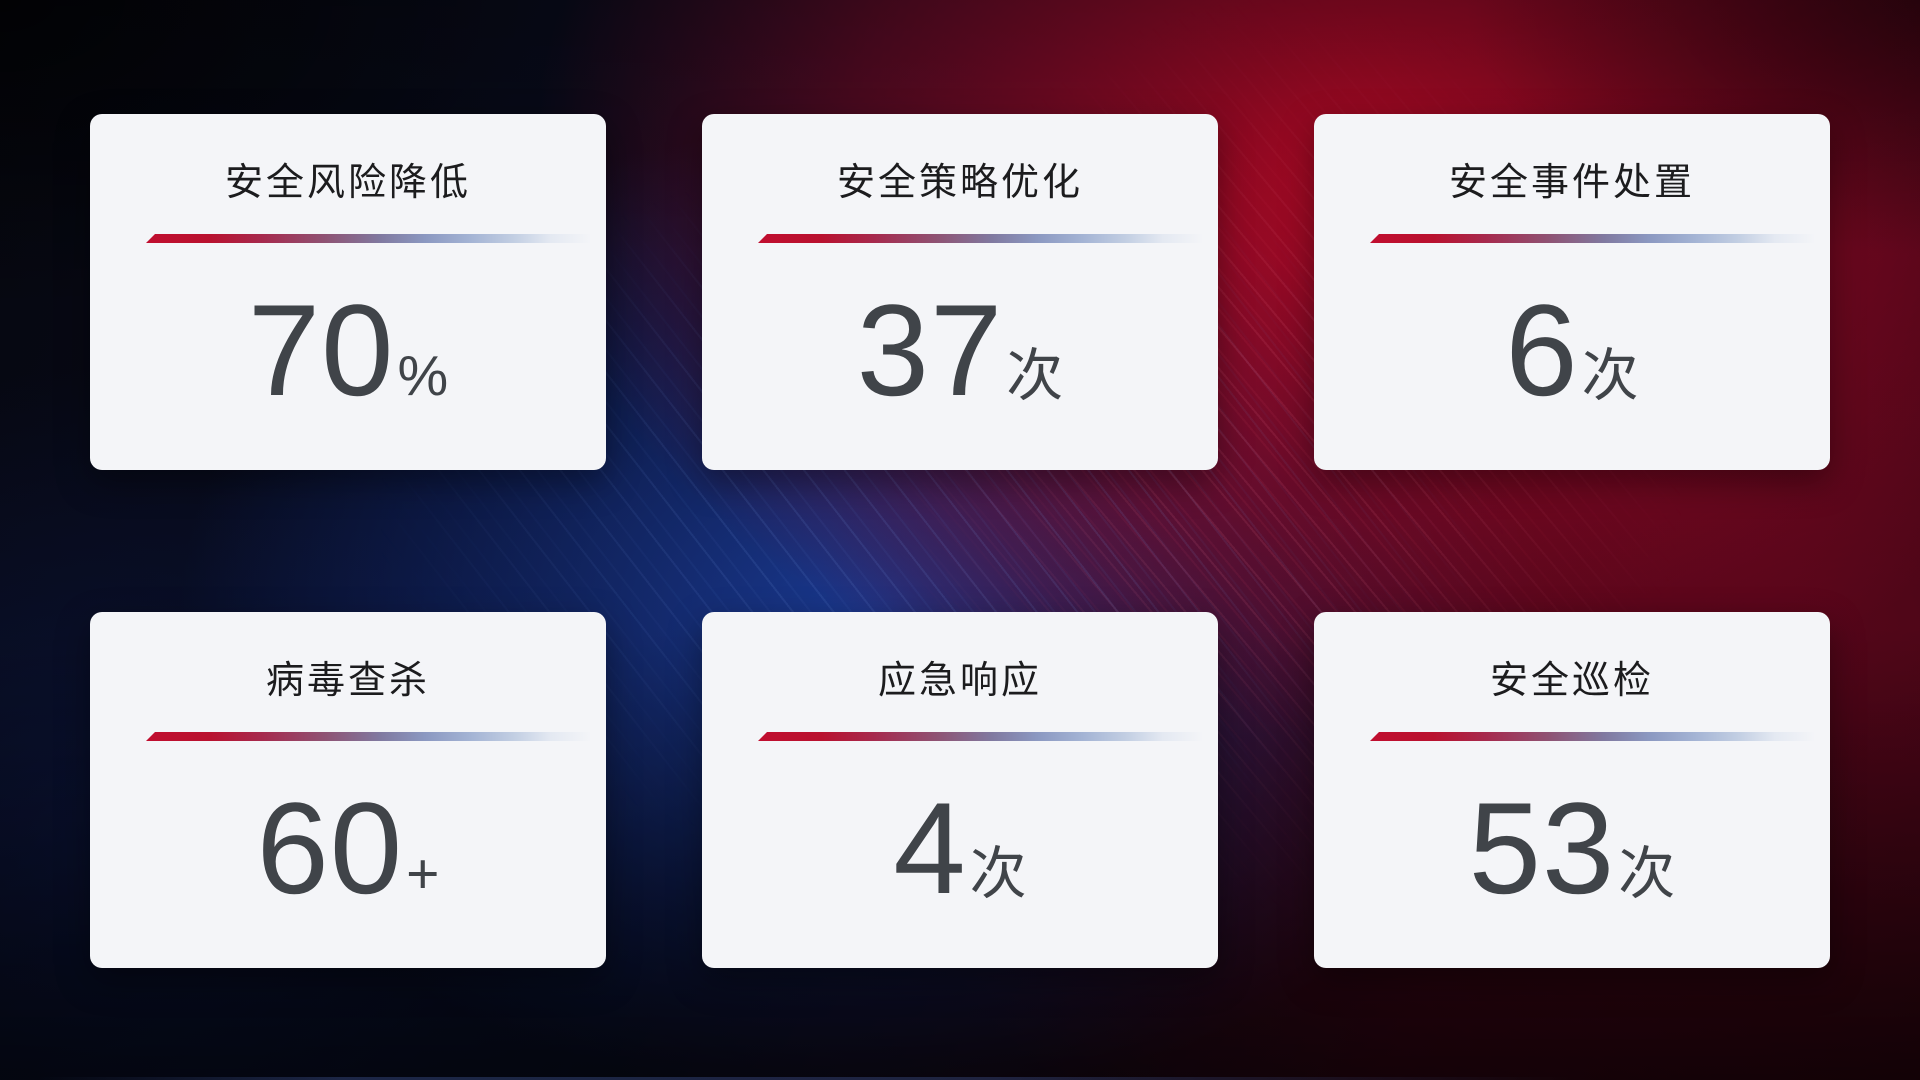  I want to click on card-title: 病毒查杀, so click(347, 681).